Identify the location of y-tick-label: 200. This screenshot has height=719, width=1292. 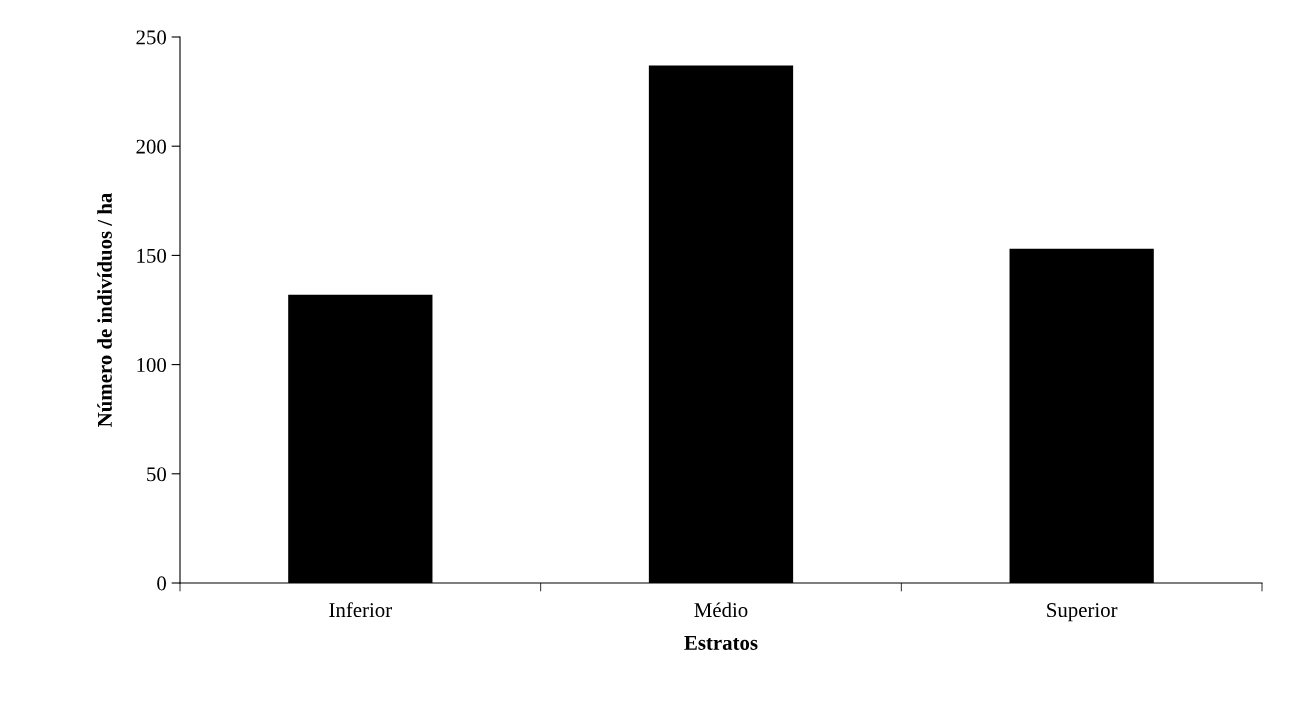
(151, 146).